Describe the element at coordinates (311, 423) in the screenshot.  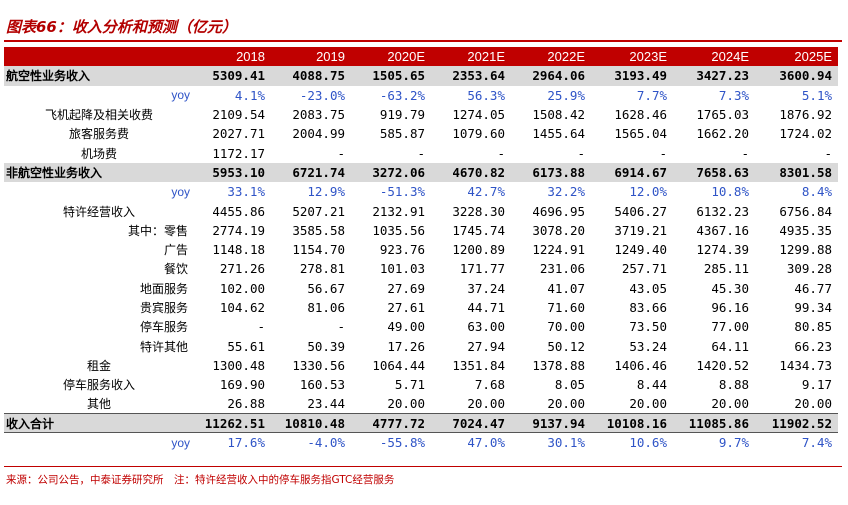
I see `value-cell: 10810.48` at that location.